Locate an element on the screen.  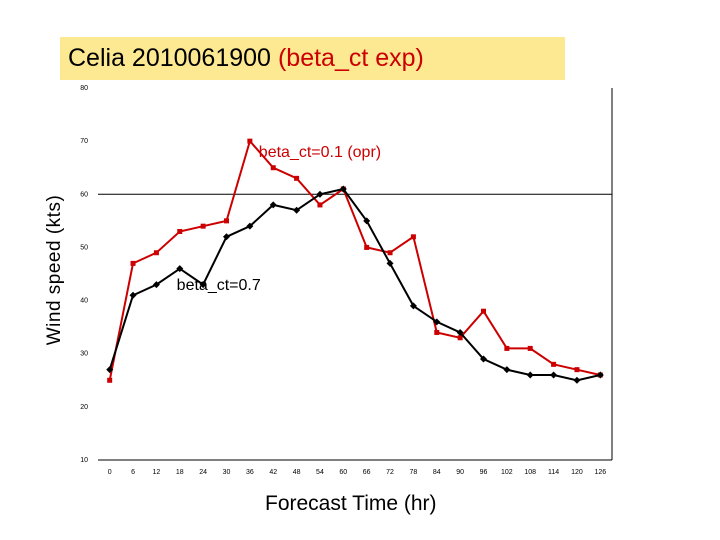
y-tick-label: 80 is located at coordinates (84, 88).